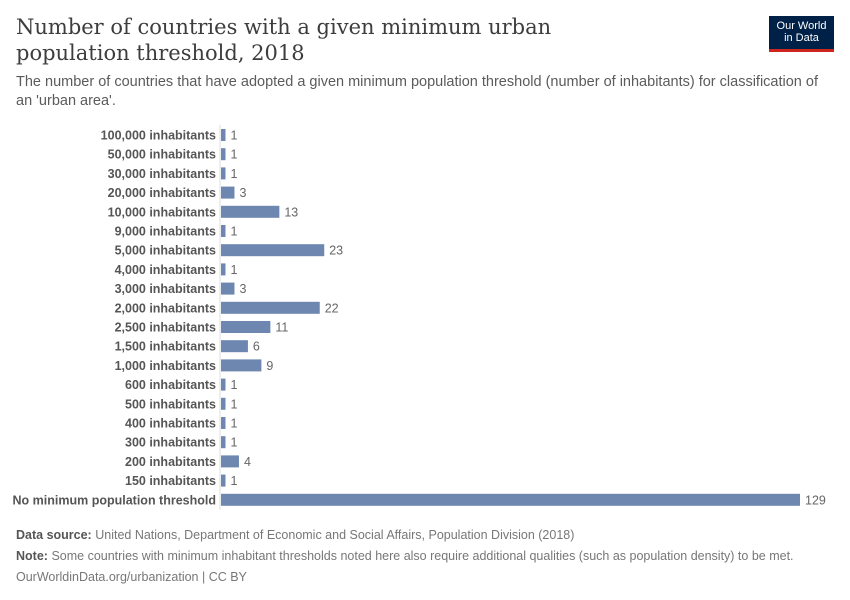 The image size is (850, 600). Describe the element at coordinates (165, 347) in the screenshot. I see `category-label: 1,500 inhabitants` at that location.